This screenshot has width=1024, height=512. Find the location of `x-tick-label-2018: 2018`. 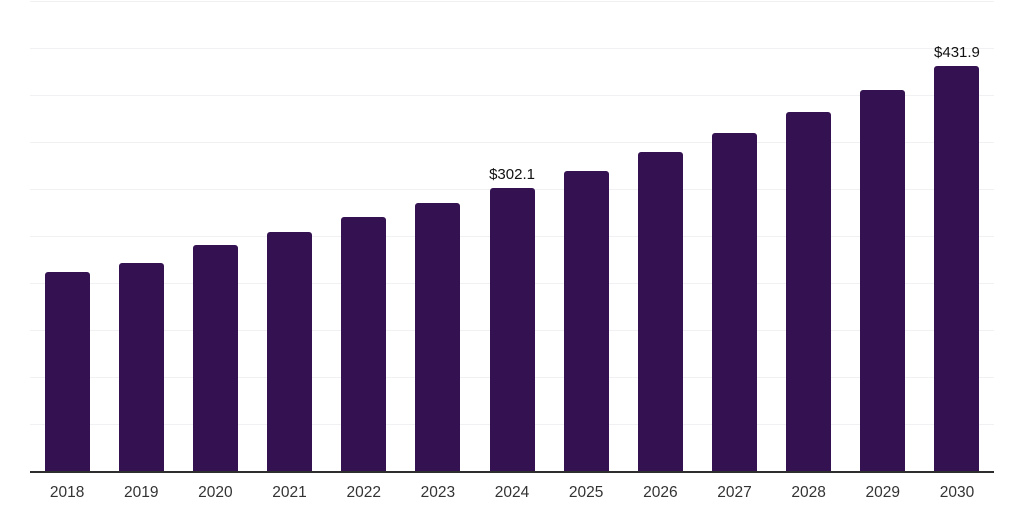

x-tick-label-2018: 2018 is located at coordinates (67, 492).